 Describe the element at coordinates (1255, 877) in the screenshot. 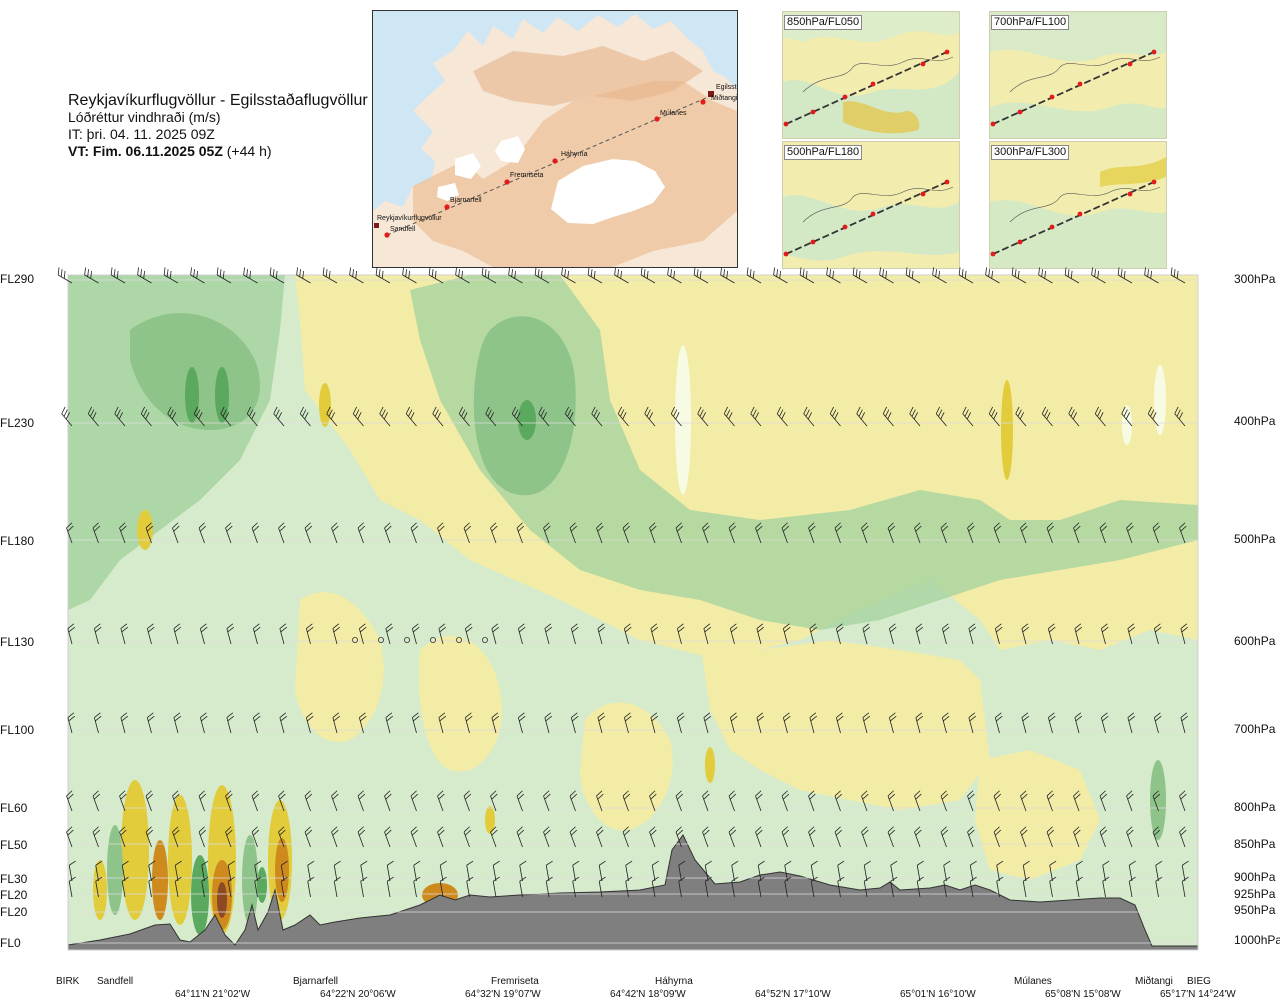

I see `hpa-label: 900hPa` at that location.